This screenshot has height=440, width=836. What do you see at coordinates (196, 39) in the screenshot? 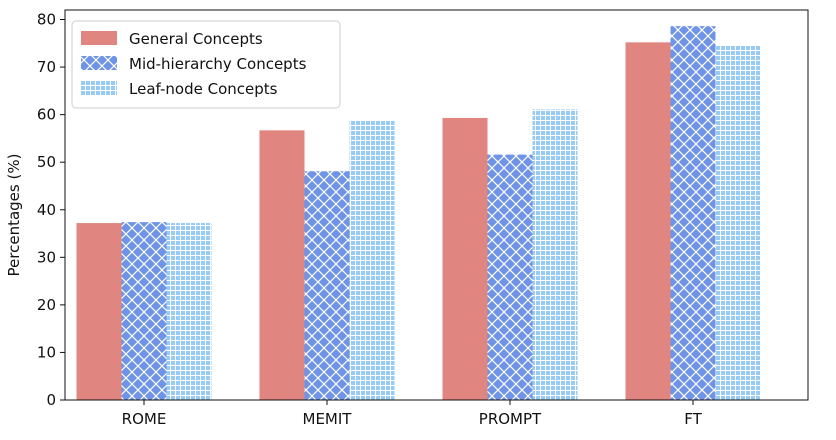
I see `legend-label: General Concepts` at bounding box center [196, 39].